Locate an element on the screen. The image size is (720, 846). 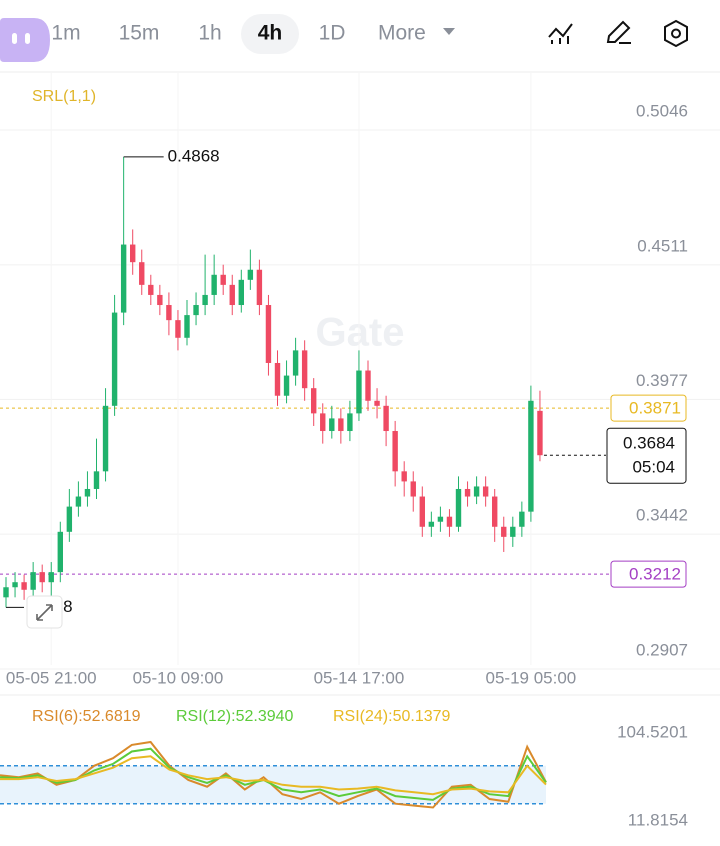
floating-bubble is located at coordinates (25, 40).